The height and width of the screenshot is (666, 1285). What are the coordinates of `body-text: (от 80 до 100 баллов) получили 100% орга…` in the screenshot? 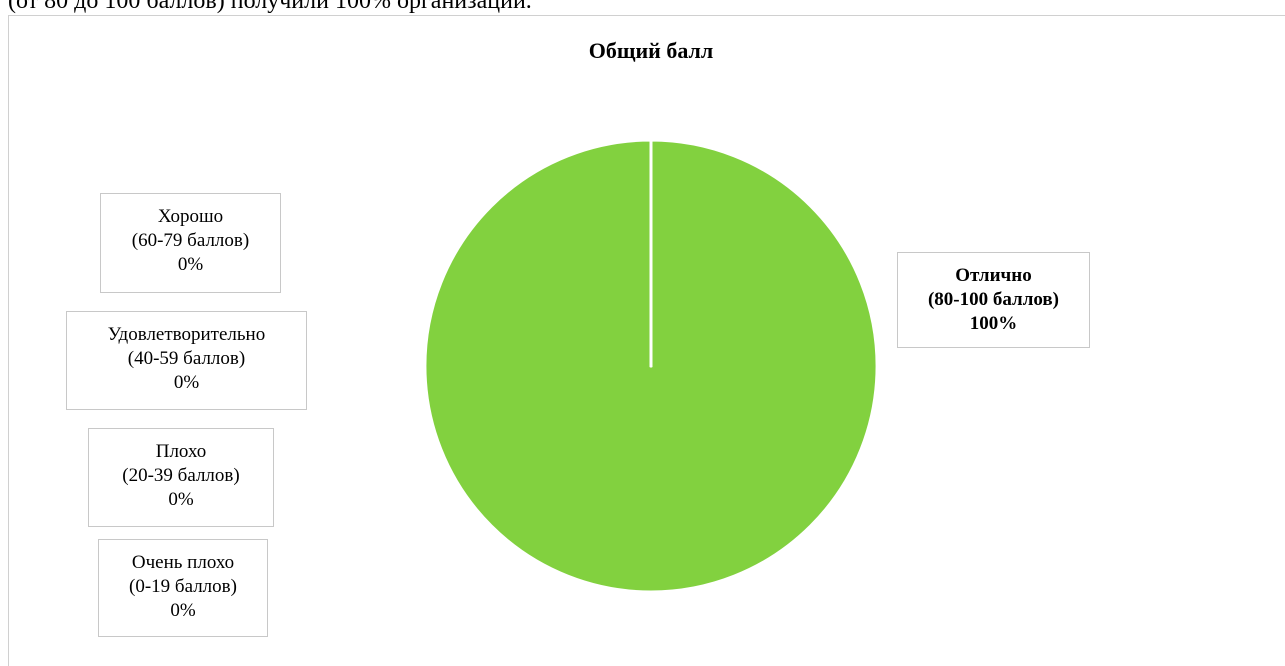 It's located at (270, 7).